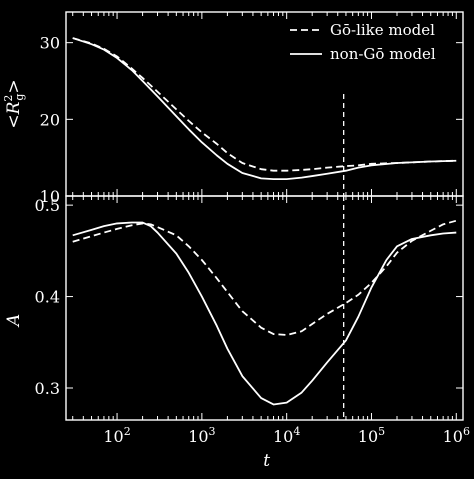 The image size is (474, 479). What do you see at coordinates (50, 119) in the screenshot?
I see `top-y-tick-label: 20` at bounding box center [50, 119].